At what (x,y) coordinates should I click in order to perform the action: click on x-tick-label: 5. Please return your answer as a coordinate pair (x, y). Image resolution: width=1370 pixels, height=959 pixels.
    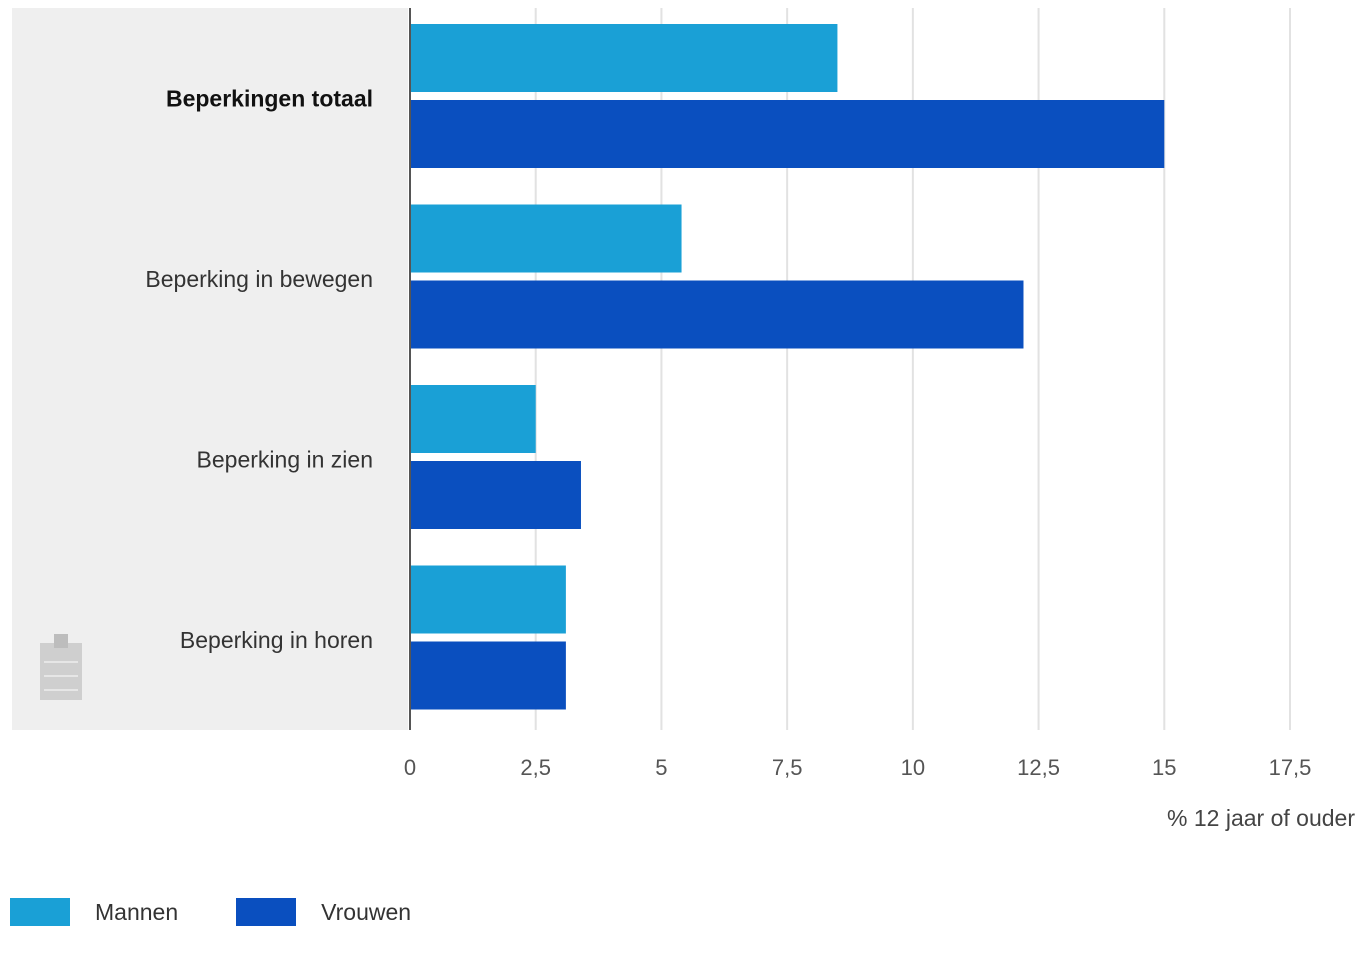
    Looking at the image, I should click on (661, 767).